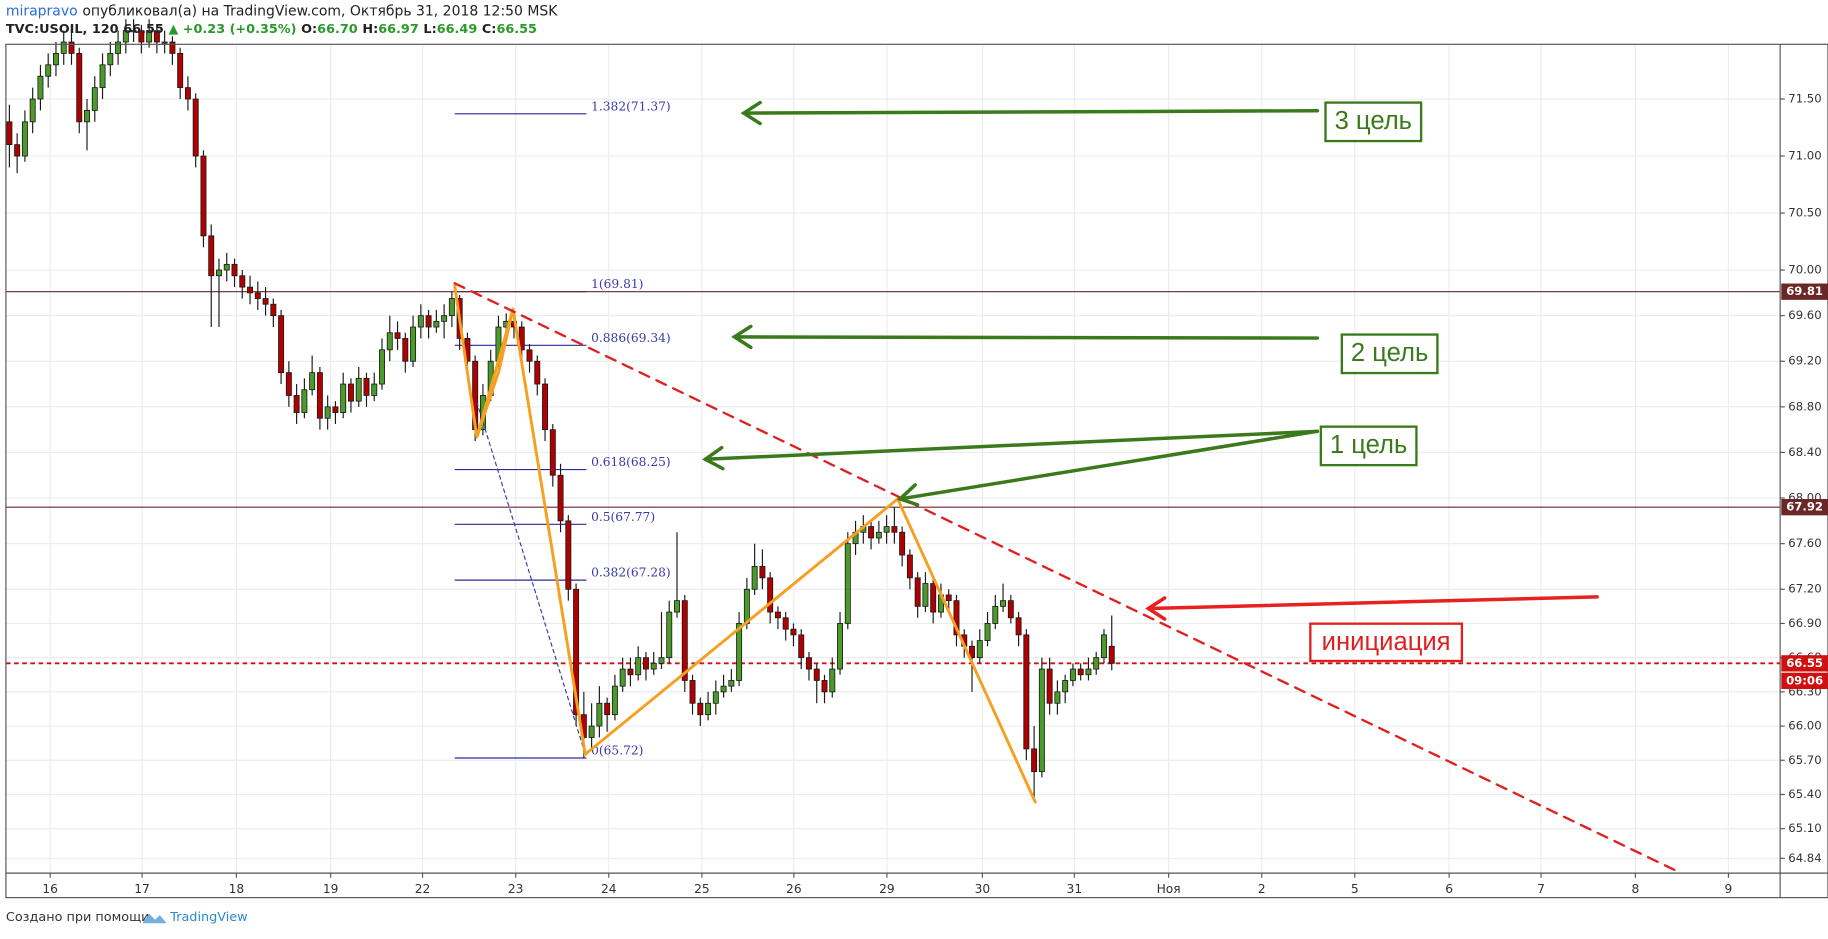  Describe the element at coordinates (623, 517) in the screenshot. I see `fib-label: 0.5(67.77)` at that location.